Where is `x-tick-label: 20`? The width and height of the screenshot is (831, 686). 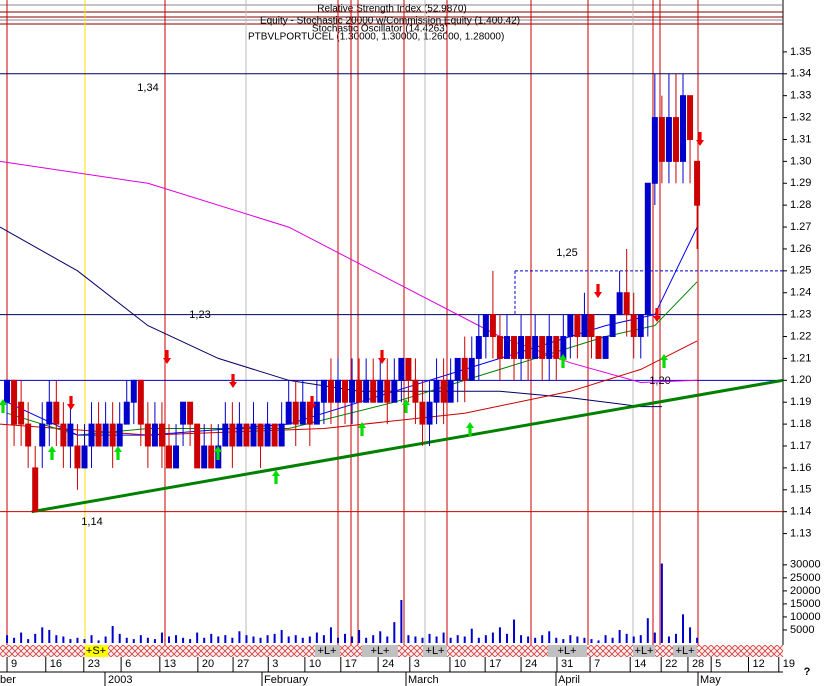 x-tick-label: 20 is located at coordinates (208, 664).